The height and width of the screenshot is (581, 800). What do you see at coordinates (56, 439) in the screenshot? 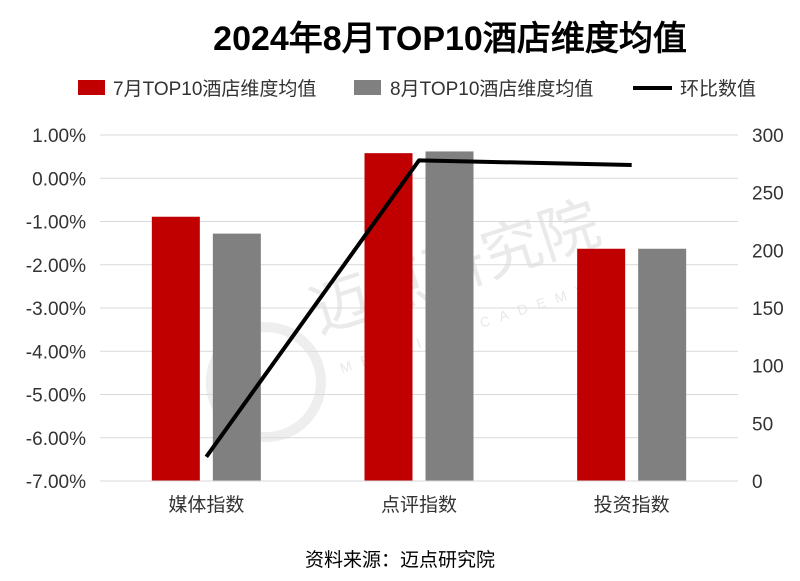
I see `left-tick-label: -6.00%` at bounding box center [56, 439].